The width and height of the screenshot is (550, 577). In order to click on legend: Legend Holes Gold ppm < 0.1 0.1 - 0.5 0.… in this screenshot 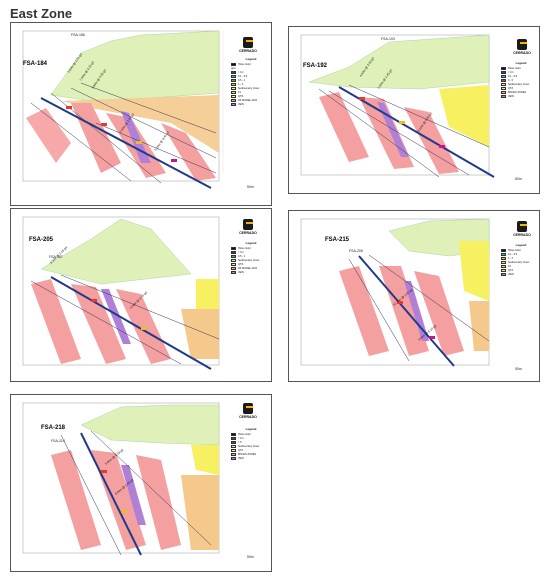, I will do `click(251, 81)`.